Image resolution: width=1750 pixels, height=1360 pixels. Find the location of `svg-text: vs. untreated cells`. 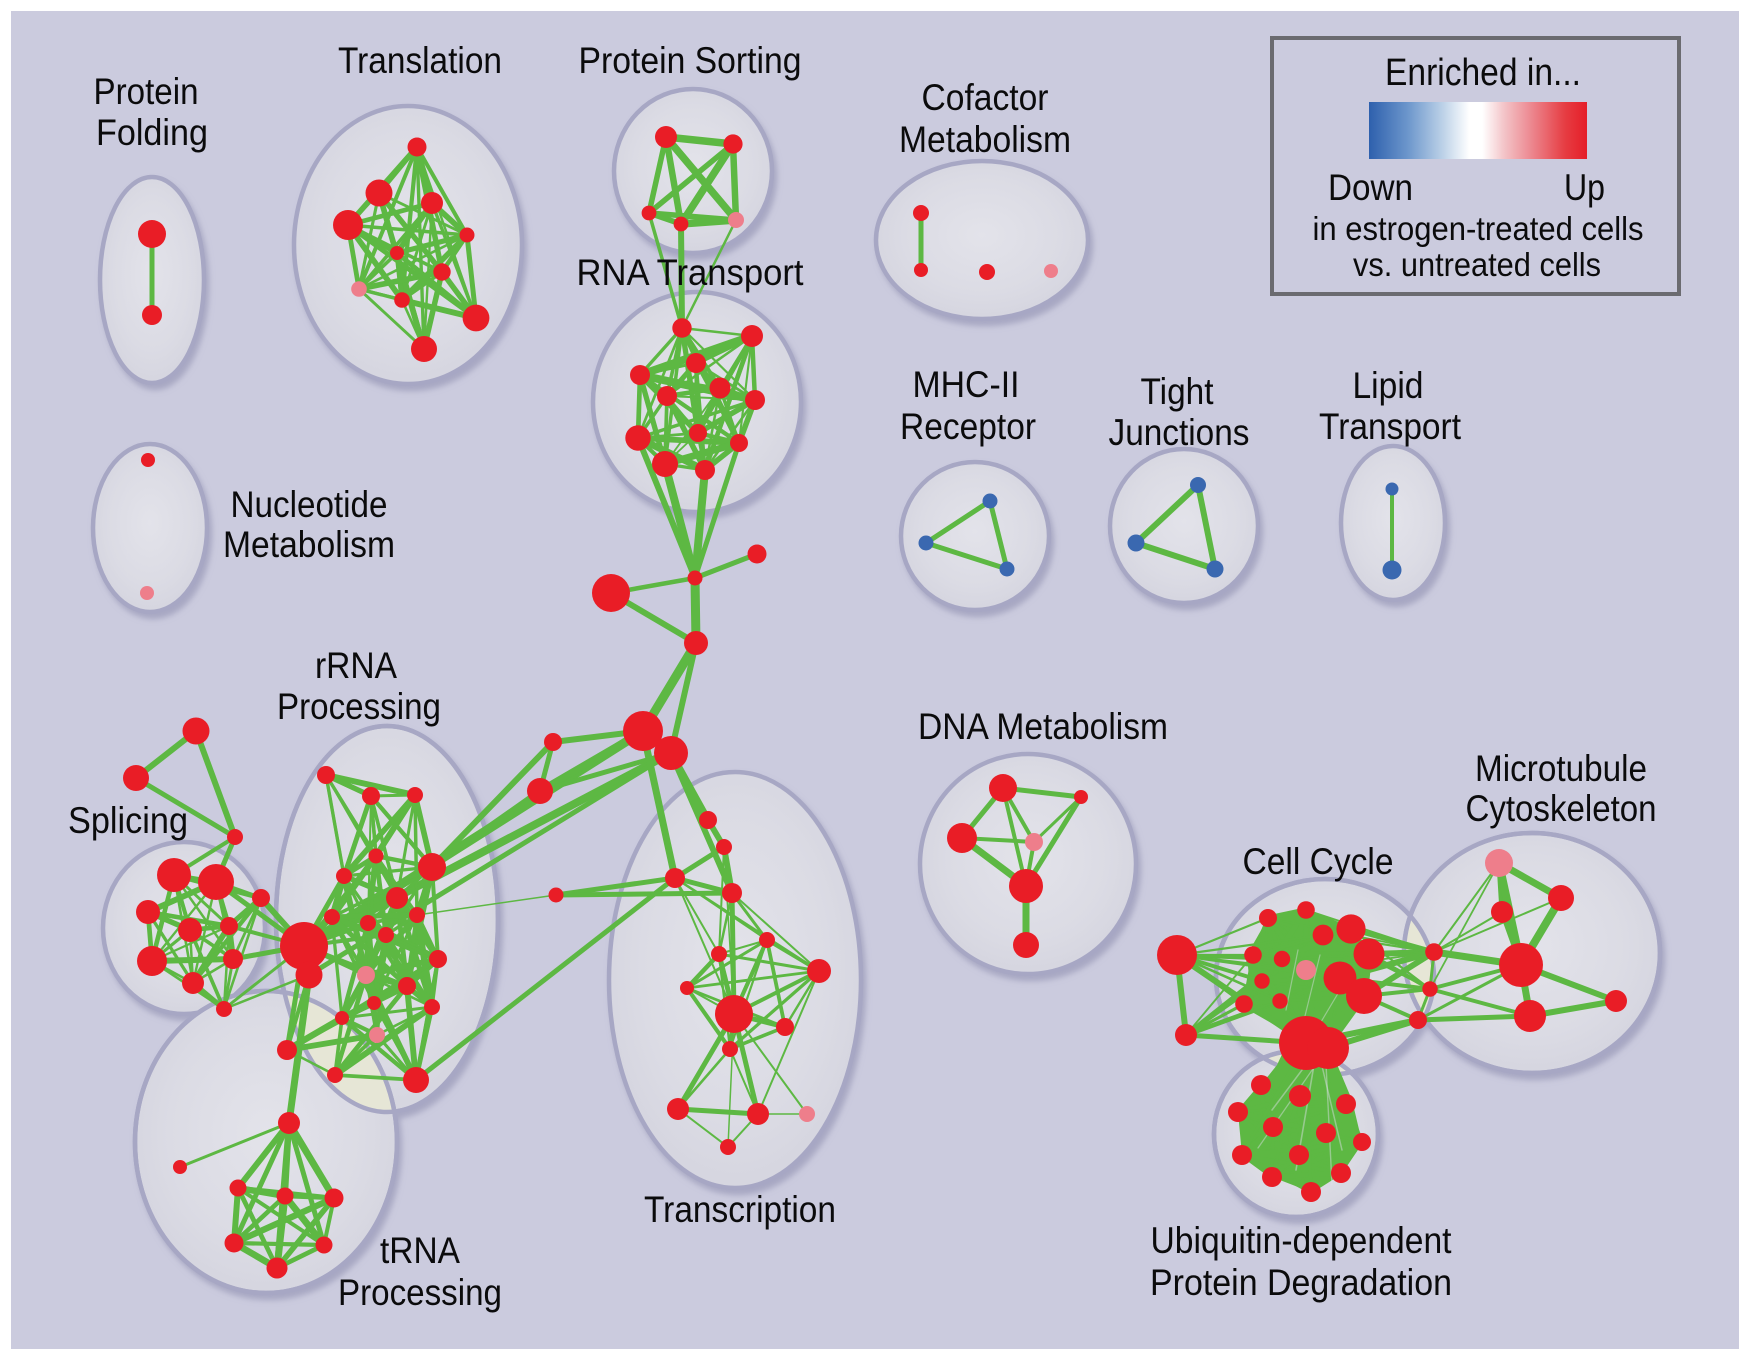

svg-text: vs. untreated cells is located at coordinates (1477, 264).